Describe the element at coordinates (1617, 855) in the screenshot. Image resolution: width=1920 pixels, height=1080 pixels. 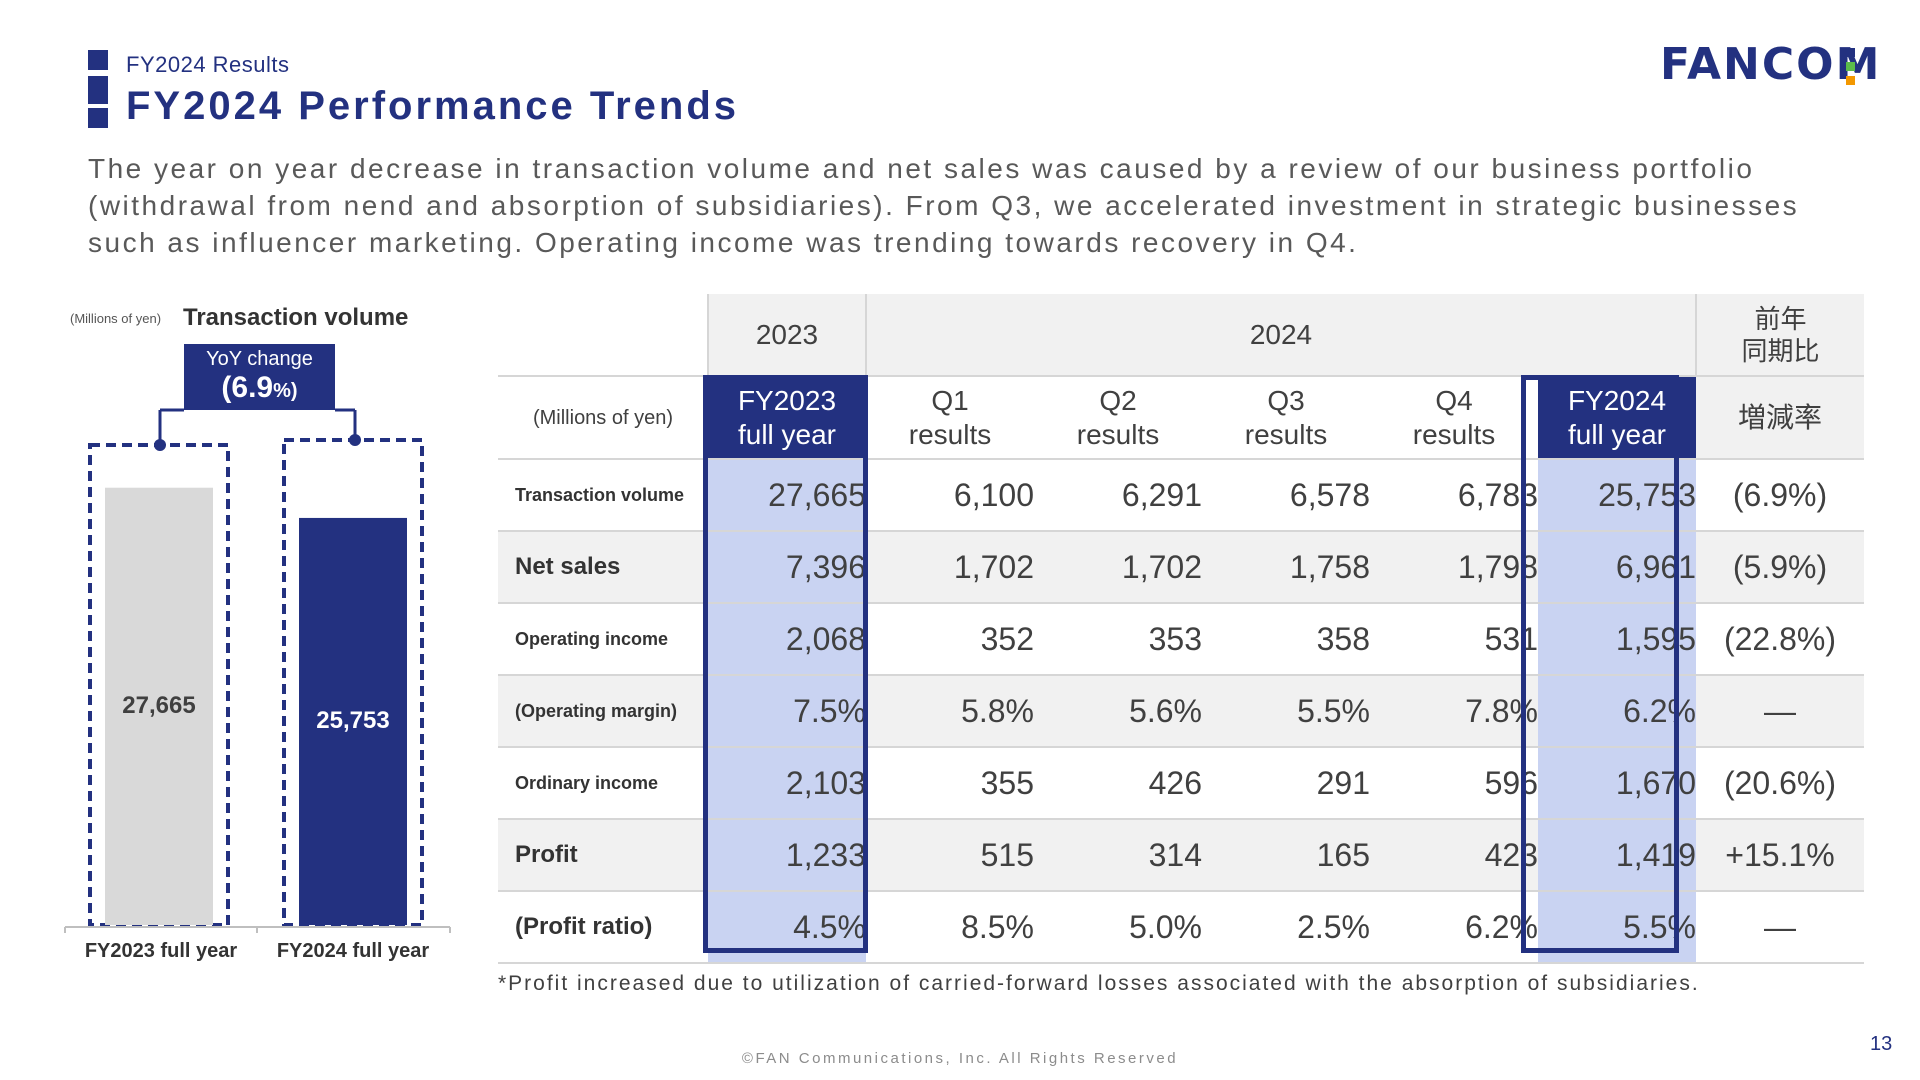
I see `table-cell: 1,419` at that location.